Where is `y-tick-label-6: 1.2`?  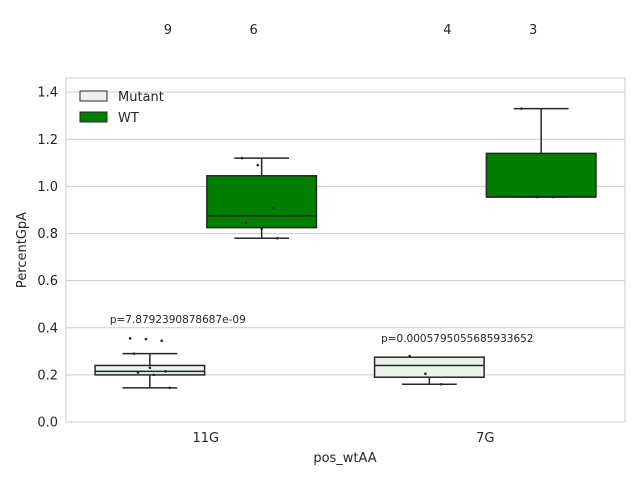 y-tick-label-6: 1.2 is located at coordinates (47, 140).